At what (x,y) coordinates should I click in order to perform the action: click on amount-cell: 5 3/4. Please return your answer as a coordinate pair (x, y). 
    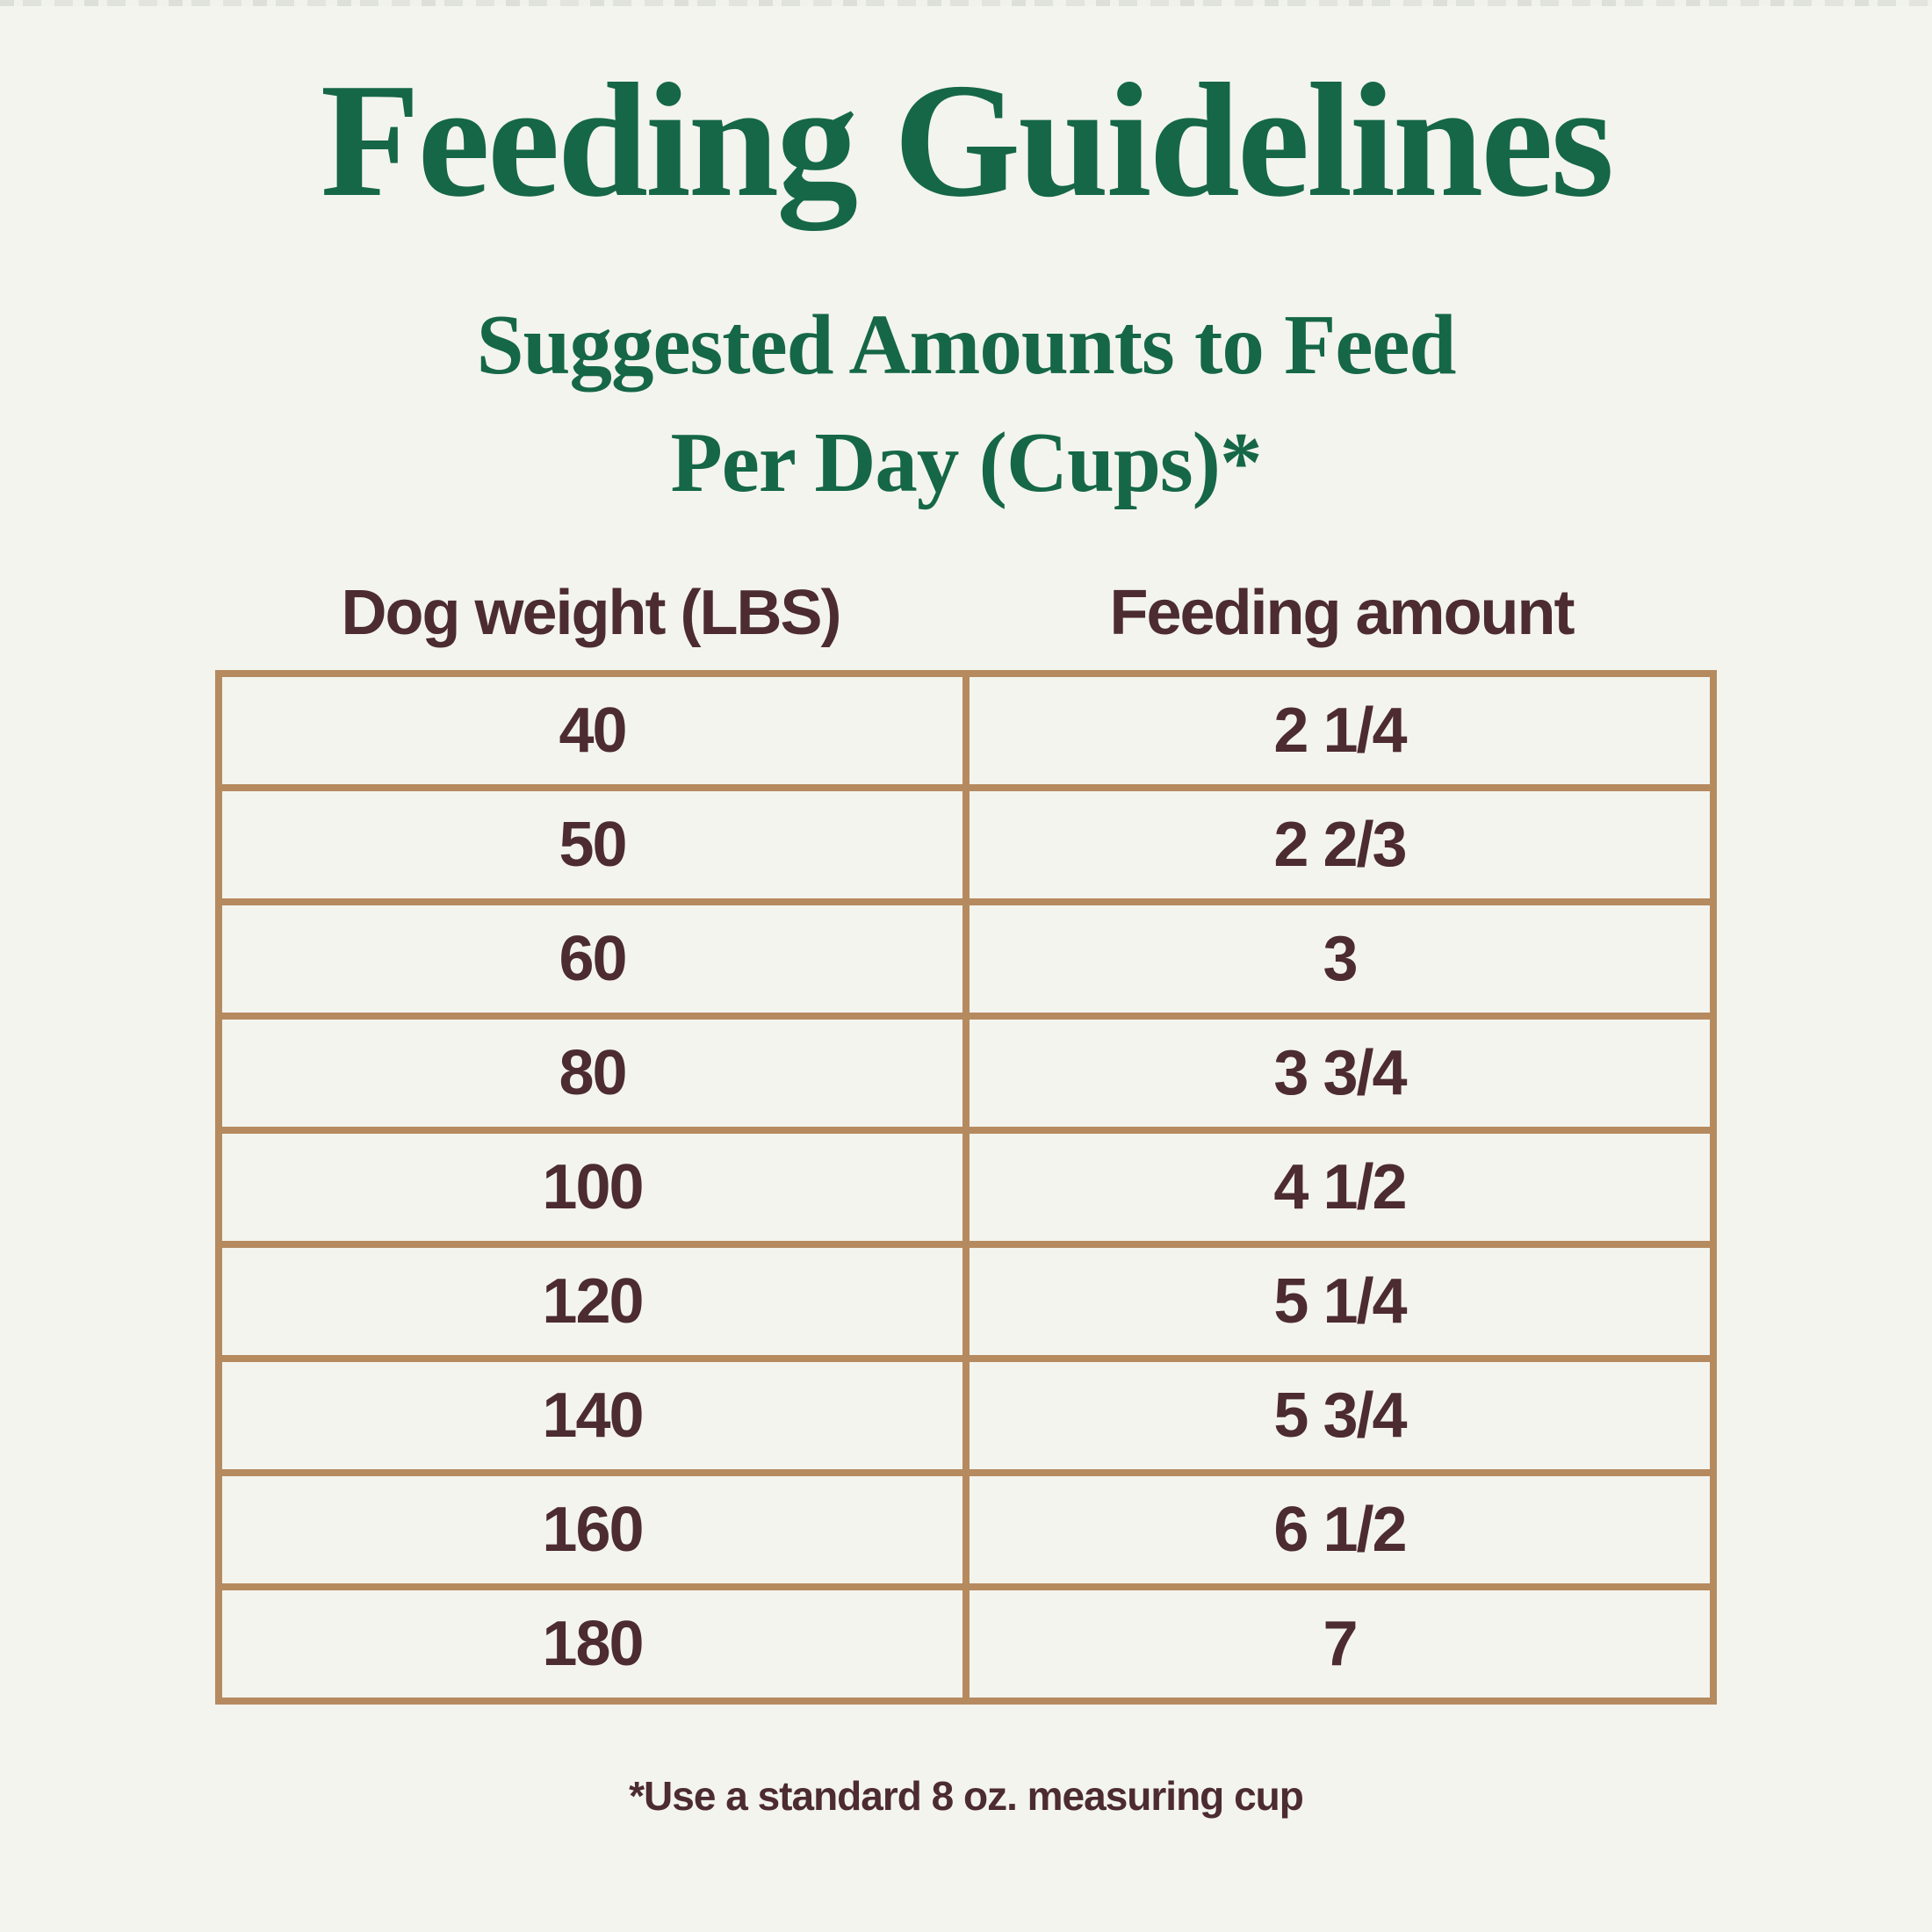
    Looking at the image, I should click on (1340, 1415).